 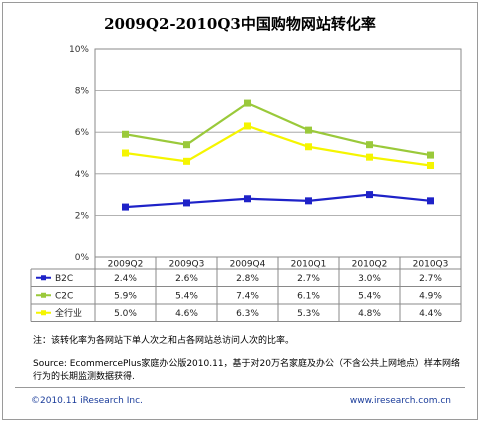 What do you see at coordinates (125, 279) in the screenshot?
I see `data-label: 2.4%` at bounding box center [125, 279].